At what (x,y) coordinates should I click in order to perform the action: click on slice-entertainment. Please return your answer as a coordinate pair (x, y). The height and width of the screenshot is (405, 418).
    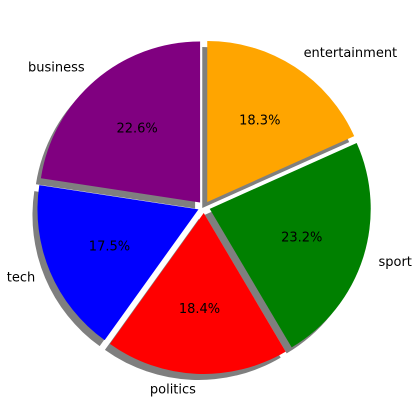
    Looking at the image, I should click on (281, 121).